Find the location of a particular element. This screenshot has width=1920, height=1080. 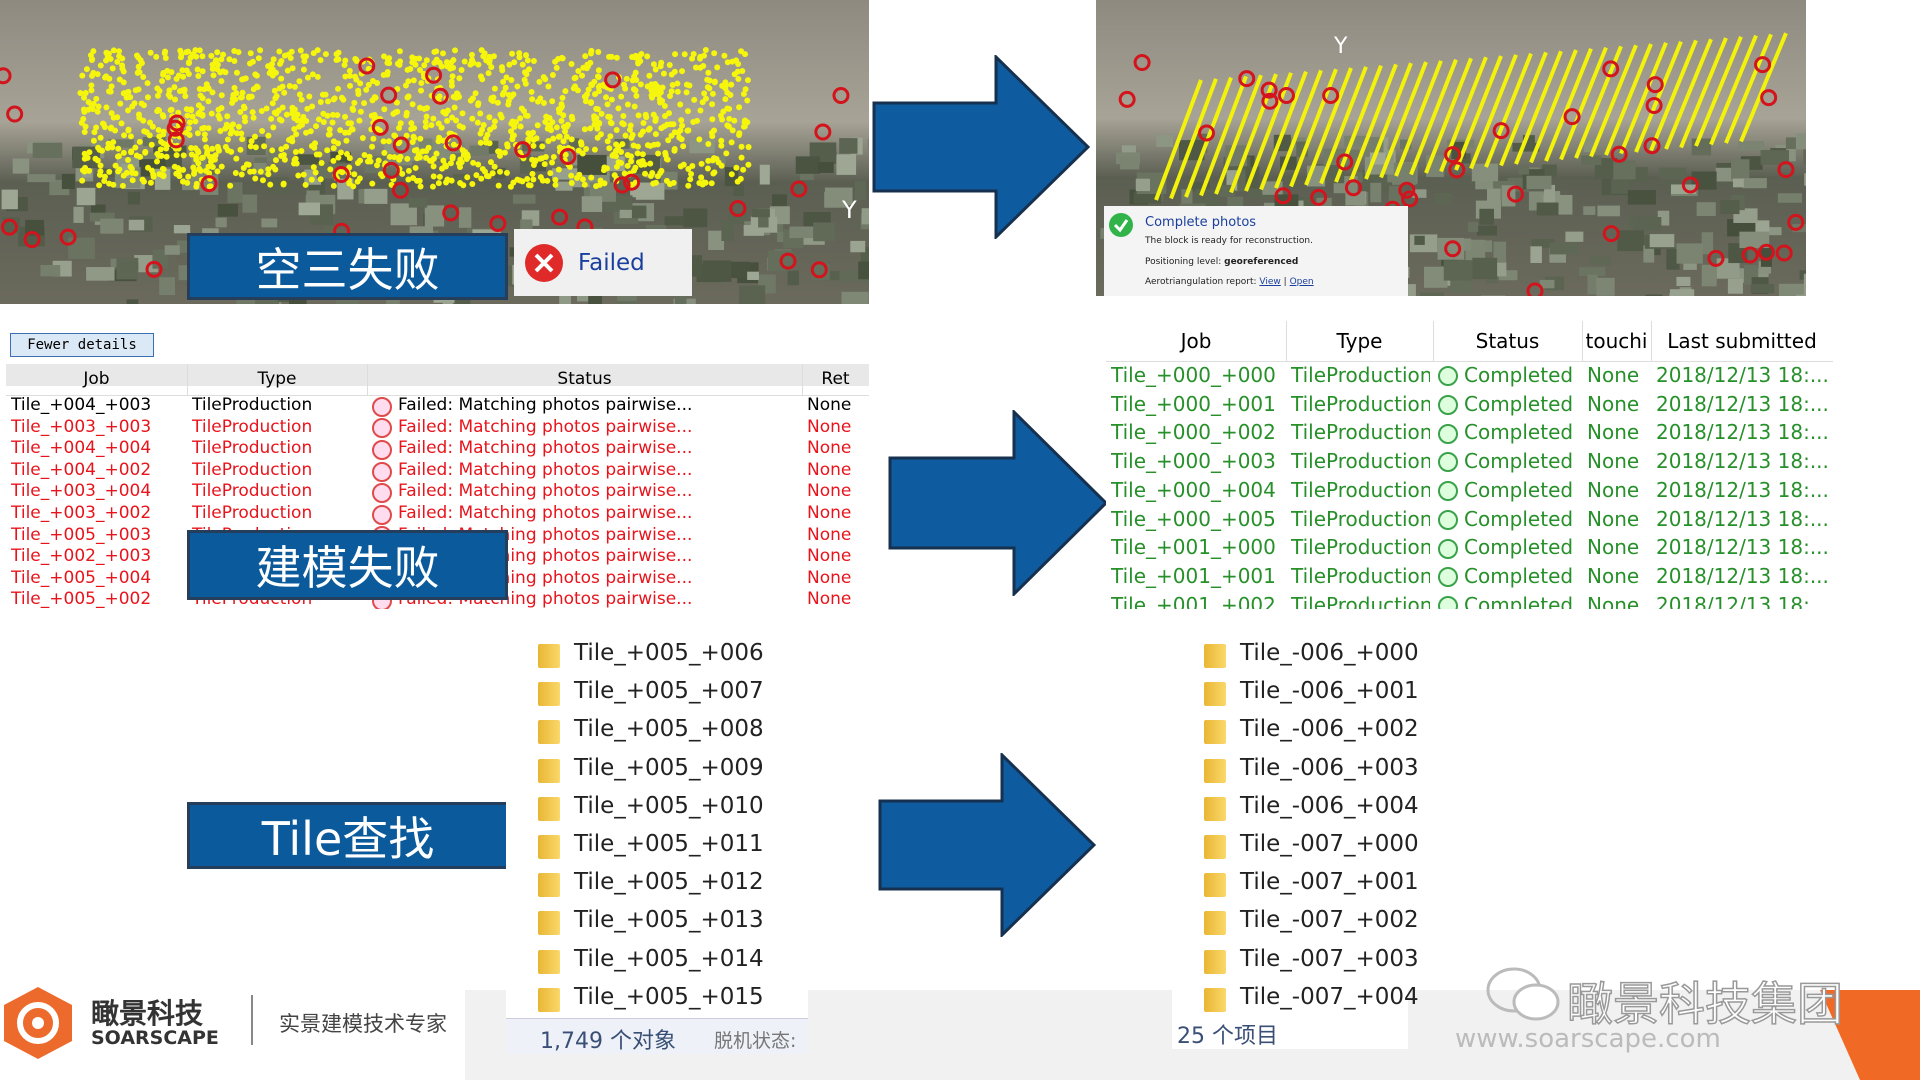

column-header: Status is located at coordinates (585, 380).